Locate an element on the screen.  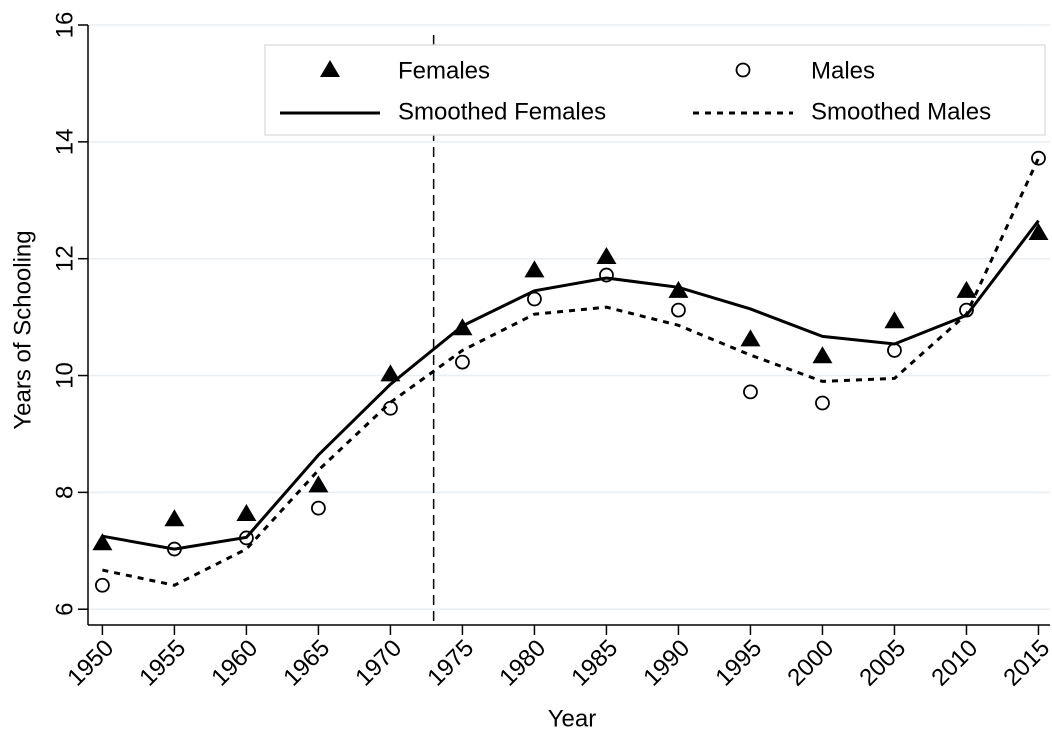
x-tick-label: 1960 is located at coordinates (234, 663).